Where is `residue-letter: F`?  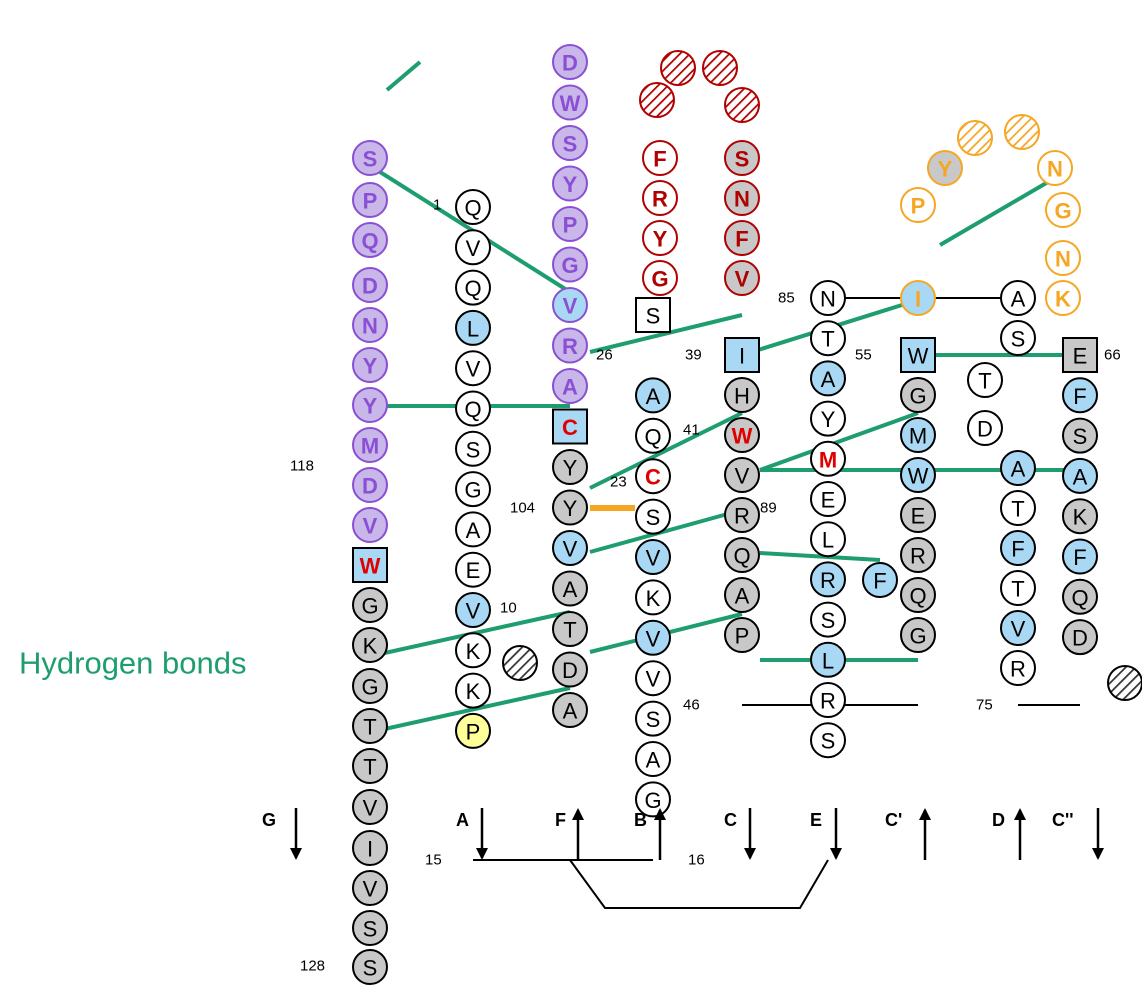 residue-letter: F is located at coordinates (879, 581).